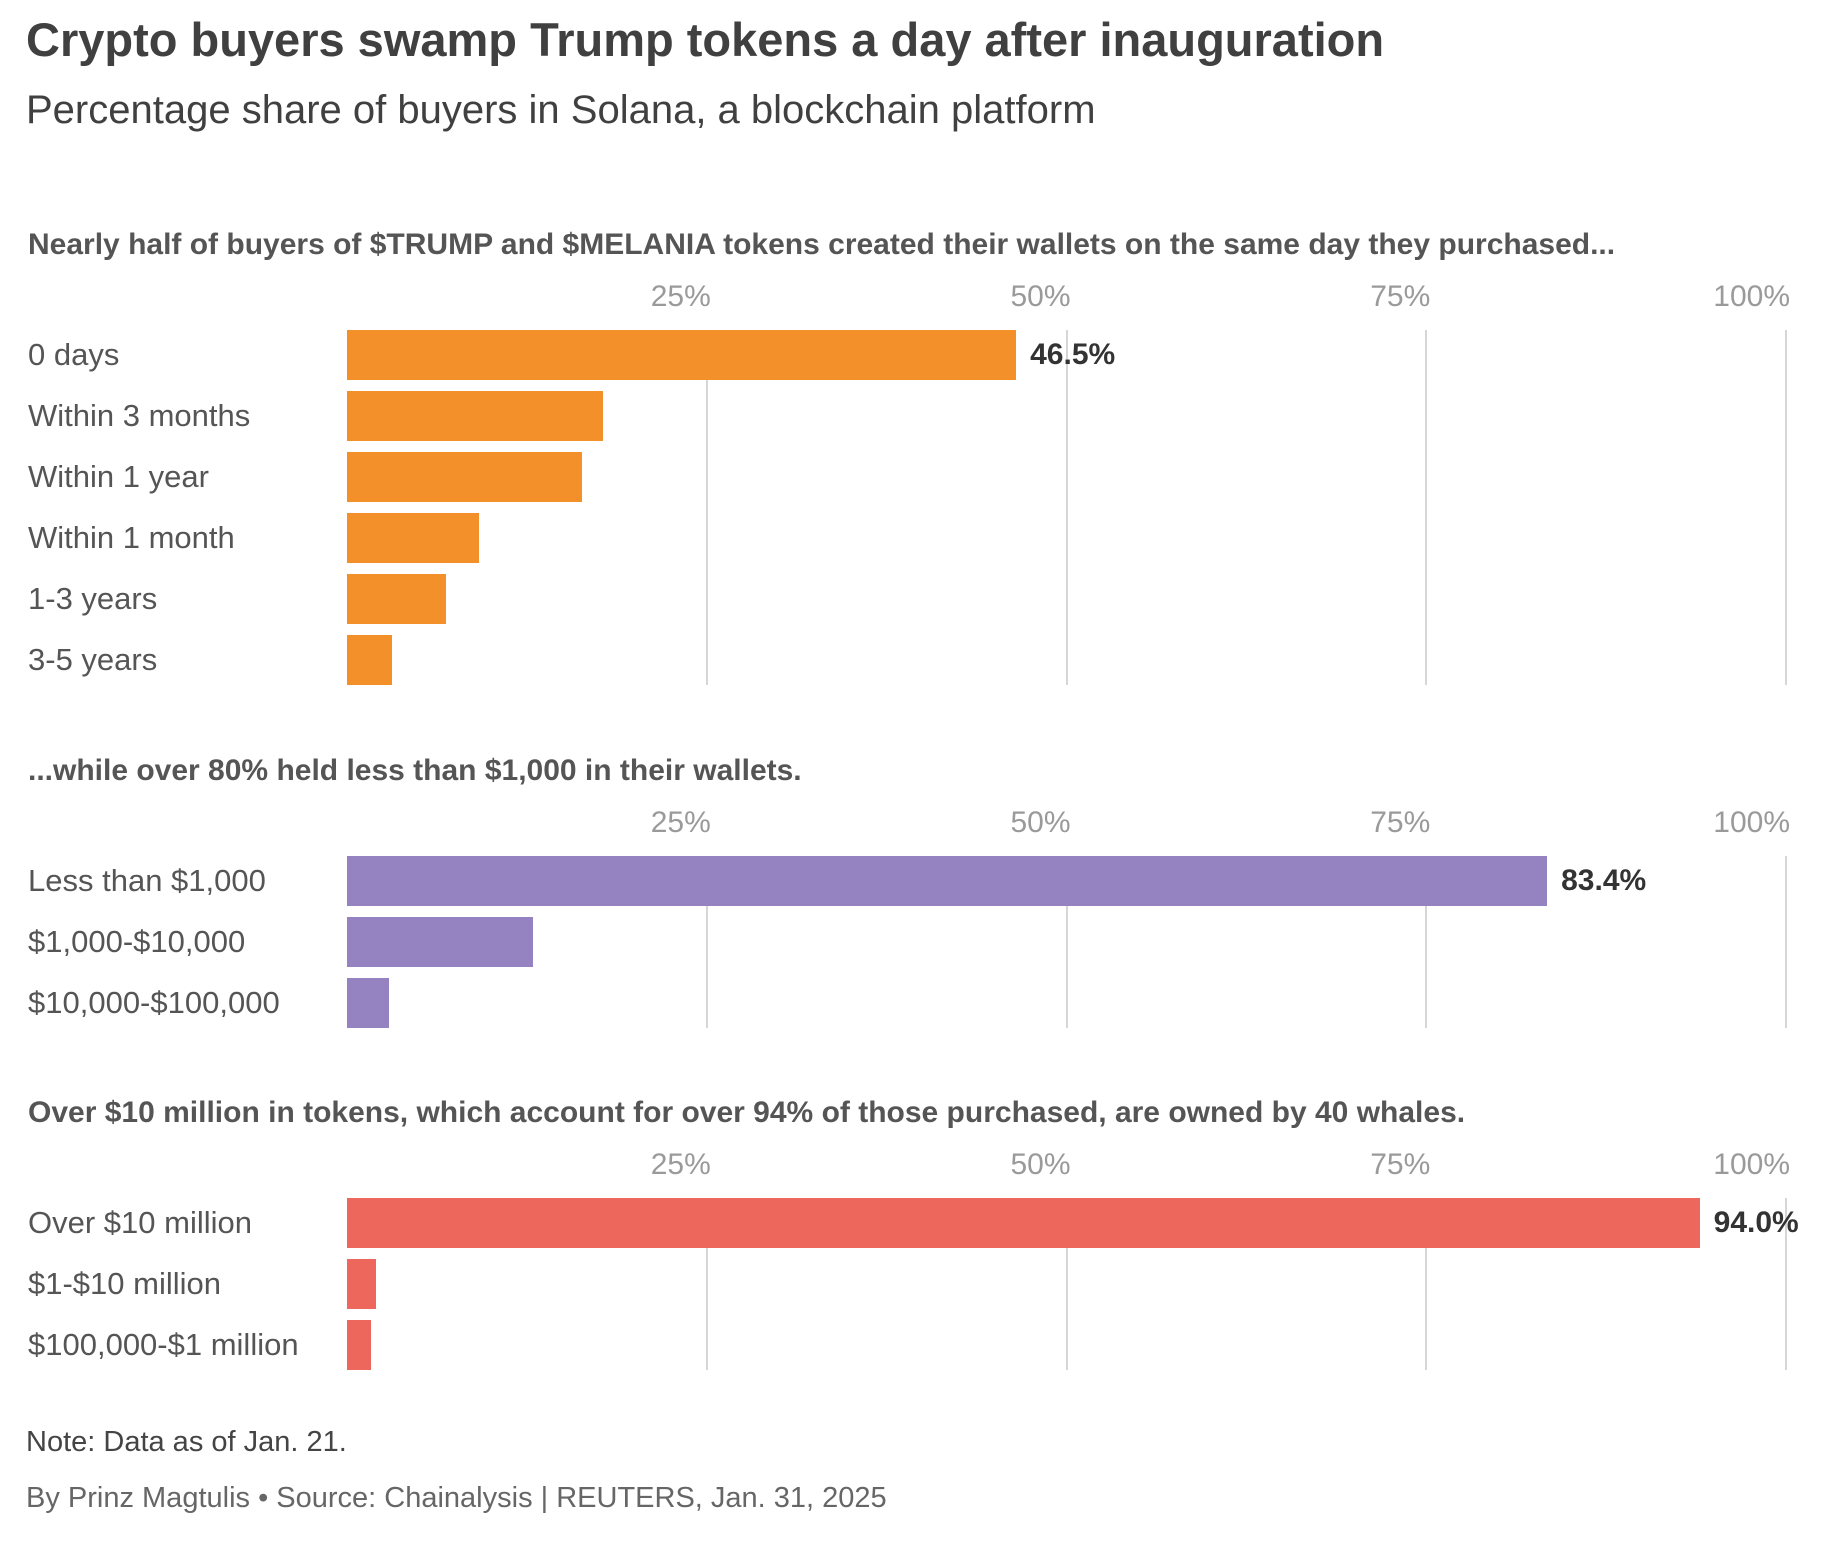  Describe the element at coordinates (137, 941) in the screenshot. I see `category-label: $1,000-$10,000` at that location.